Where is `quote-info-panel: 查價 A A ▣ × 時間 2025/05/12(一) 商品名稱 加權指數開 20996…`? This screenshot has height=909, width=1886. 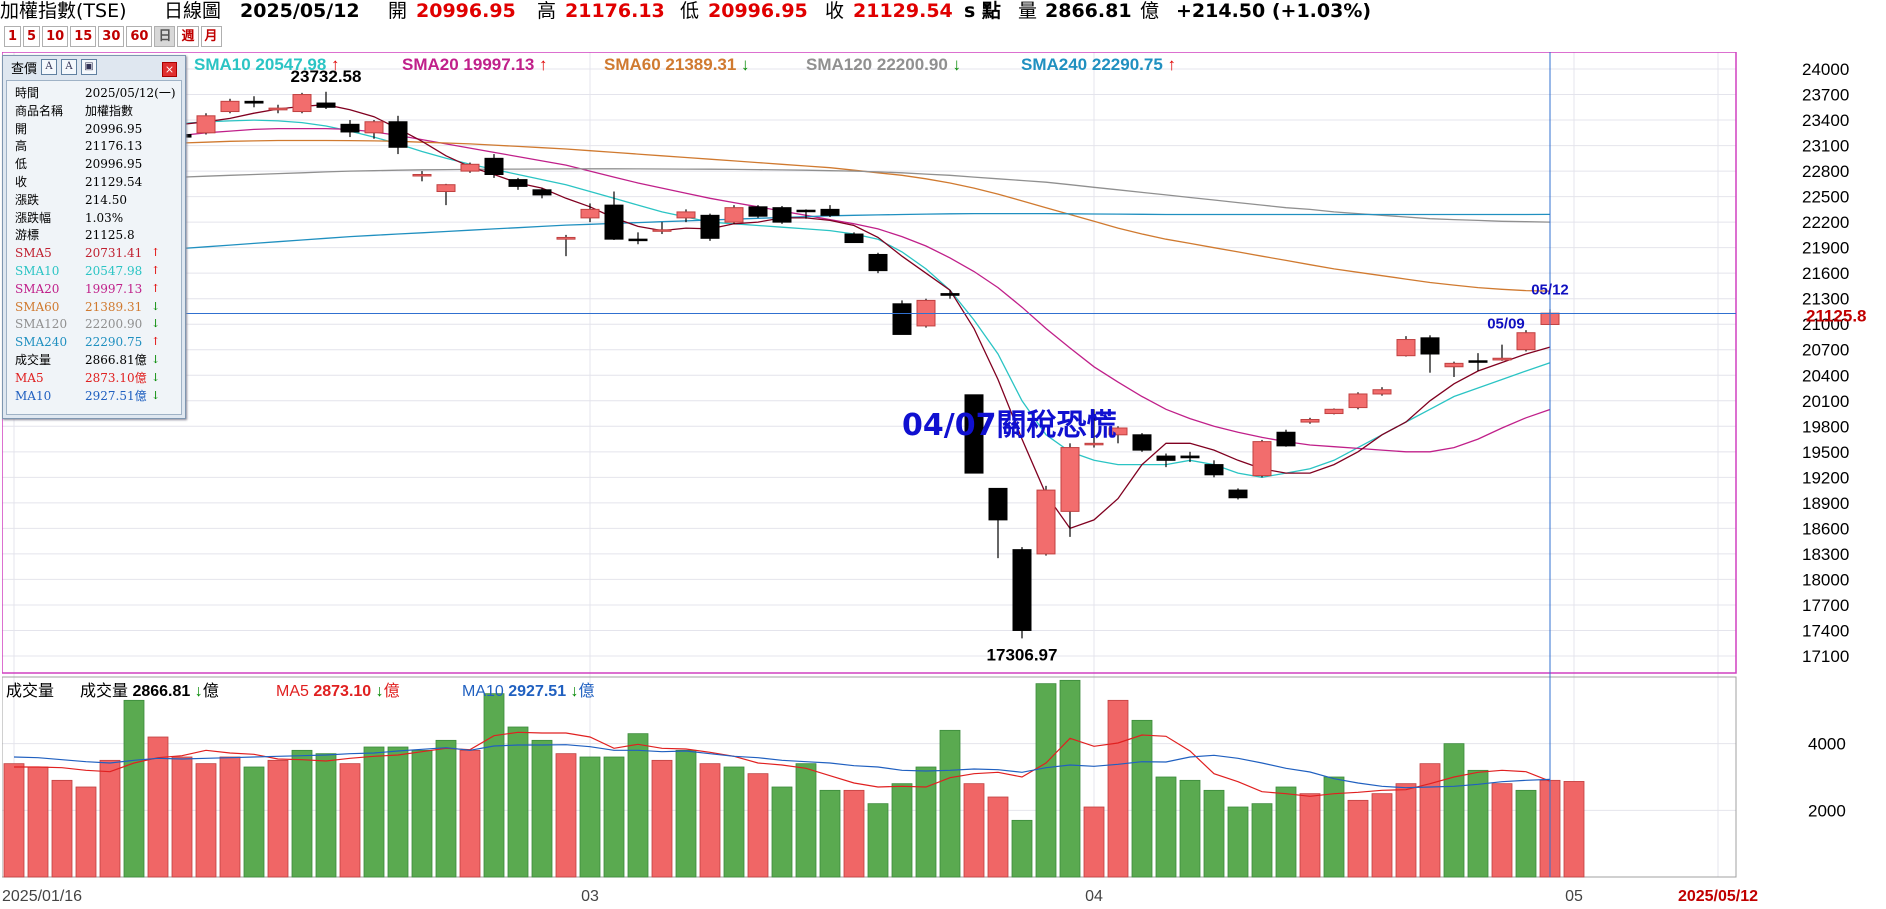
quote-info-panel: 查價 A A ▣ × 時間 2025/05/12(一) 商品名稱 加權指數開 20996… is located at coordinates (94, 237).